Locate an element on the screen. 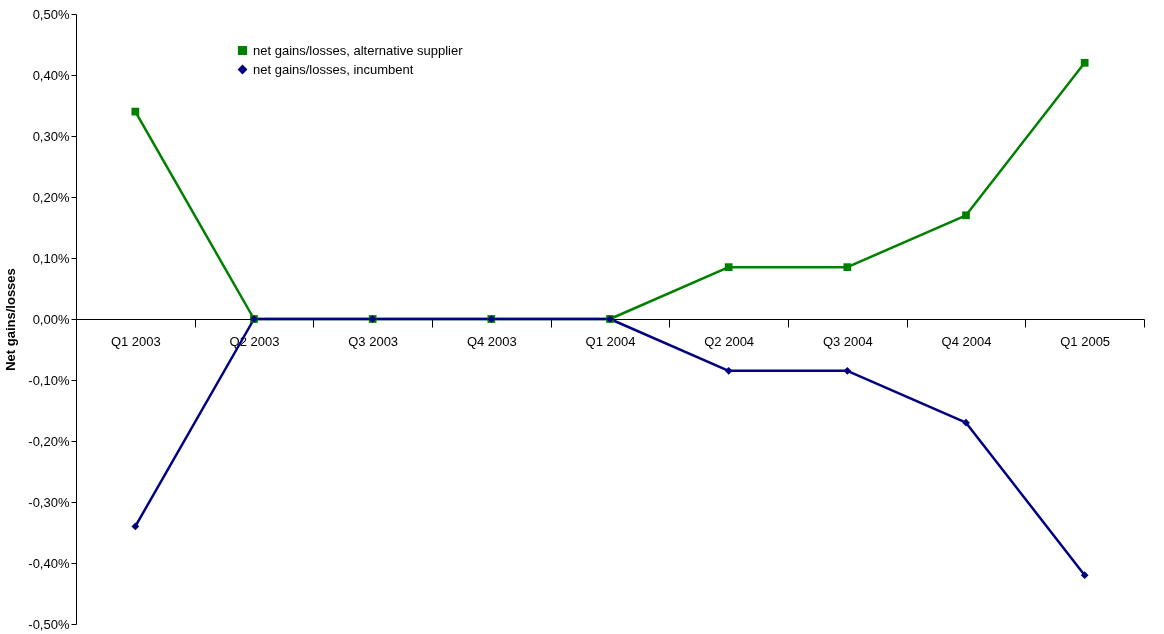 The height and width of the screenshot is (634, 1164). y-axis-title: Net gains/losses is located at coordinates (11, 319).